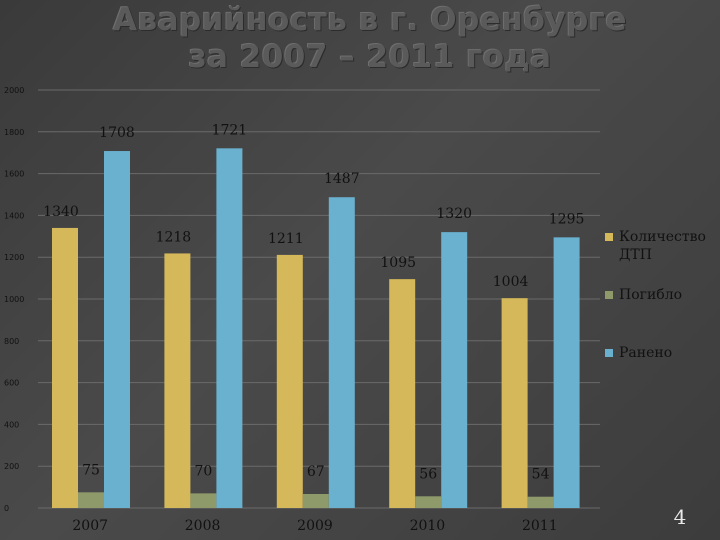 Image resolution: width=720 pixels, height=540 pixels. Describe the element at coordinates (315, 526) in the screenshot. I see `x-tick-label-2009: 2009` at that location.